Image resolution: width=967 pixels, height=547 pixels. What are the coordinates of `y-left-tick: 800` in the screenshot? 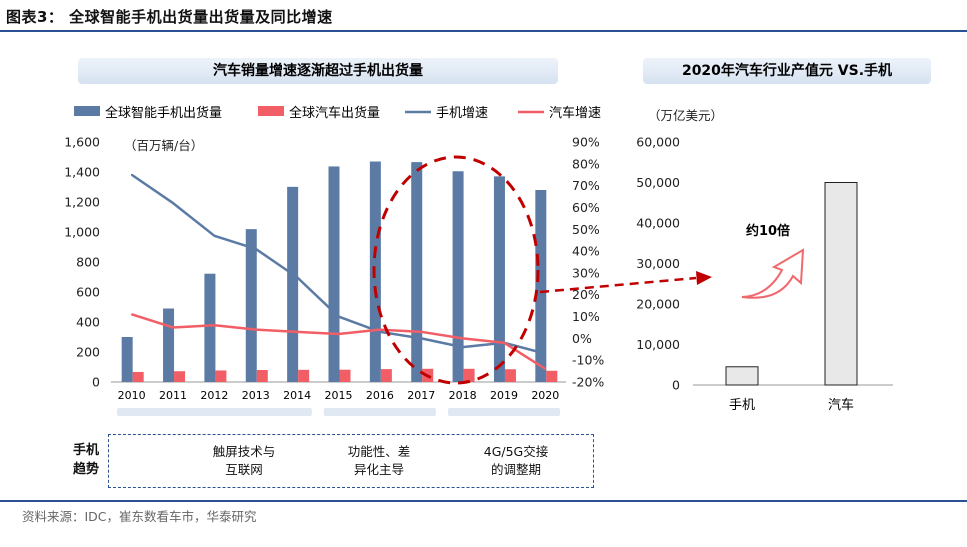 It's located at (88, 262).